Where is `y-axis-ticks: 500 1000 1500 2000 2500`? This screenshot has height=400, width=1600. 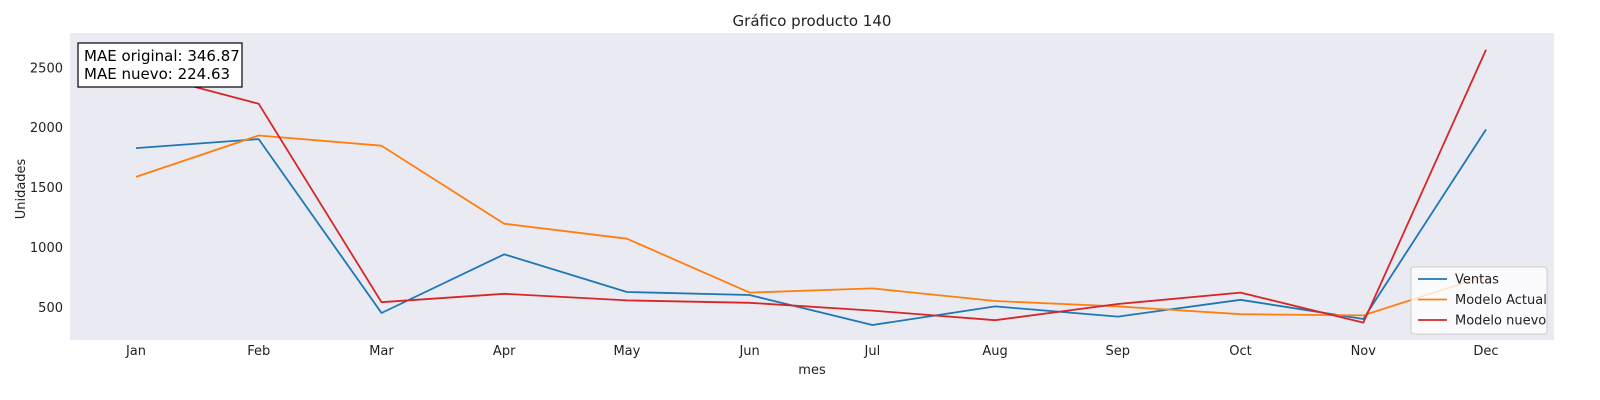 y-axis-ticks: 500 1000 1500 2000 2500 is located at coordinates (46, 188).